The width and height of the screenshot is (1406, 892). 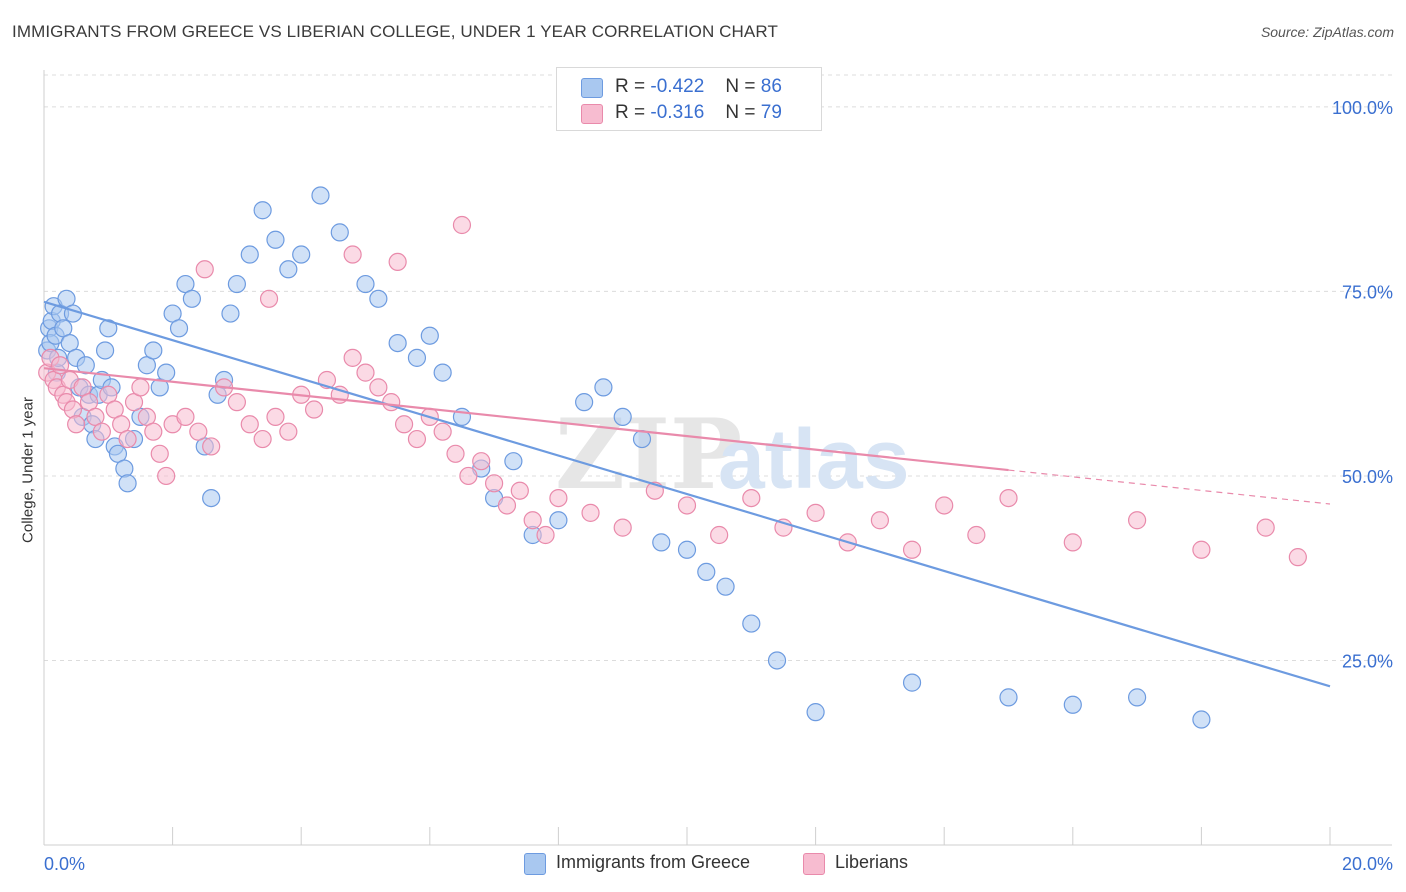 I want to click on y-tick-label: 100.0%, so click(x=1362, y=108).